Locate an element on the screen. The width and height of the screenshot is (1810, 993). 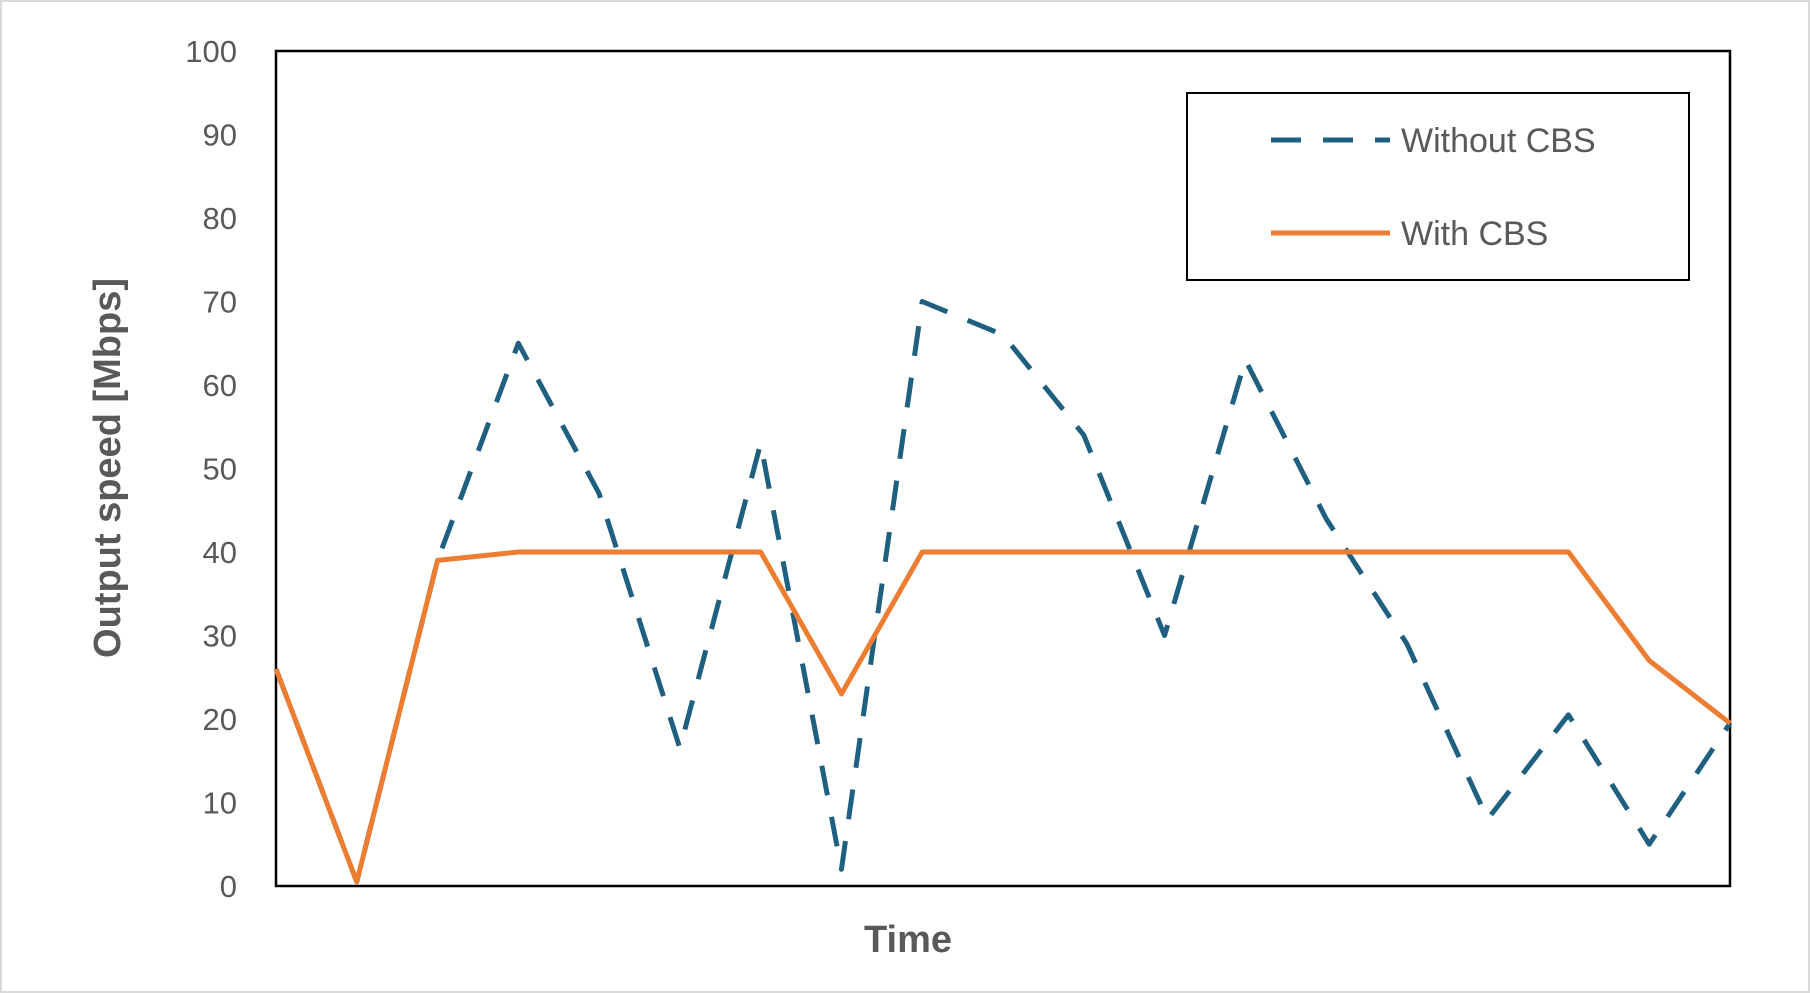
legend-label-without-cbs: Without CBS is located at coordinates (1498, 141).